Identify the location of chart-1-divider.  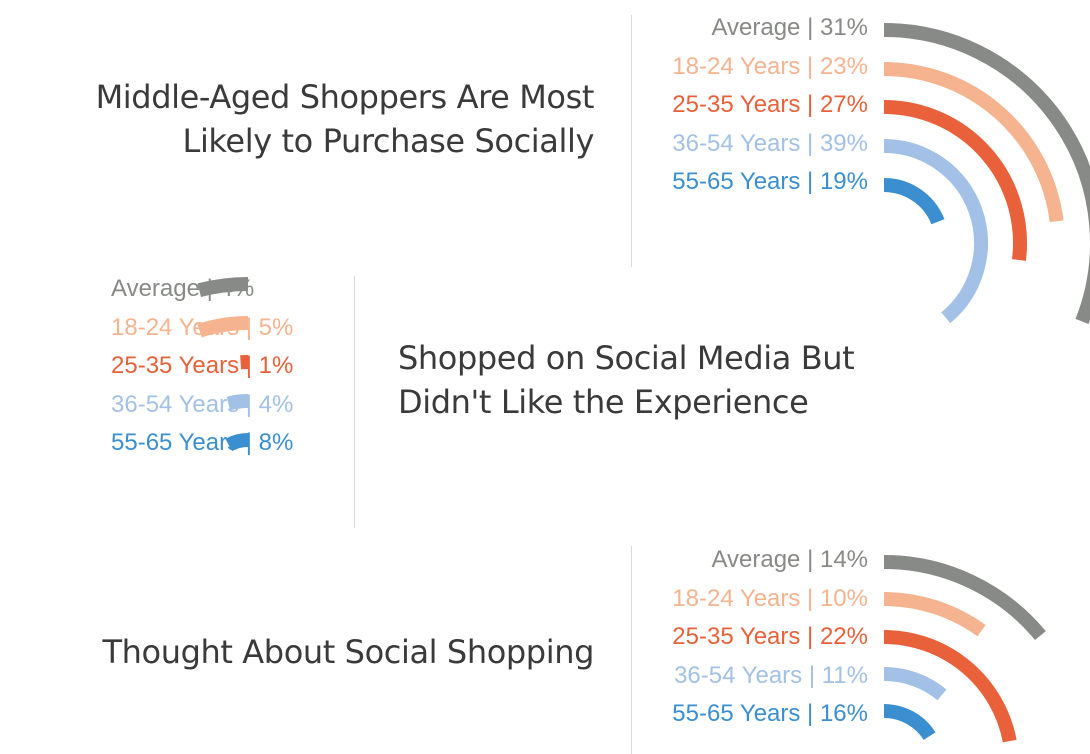
(631, 141).